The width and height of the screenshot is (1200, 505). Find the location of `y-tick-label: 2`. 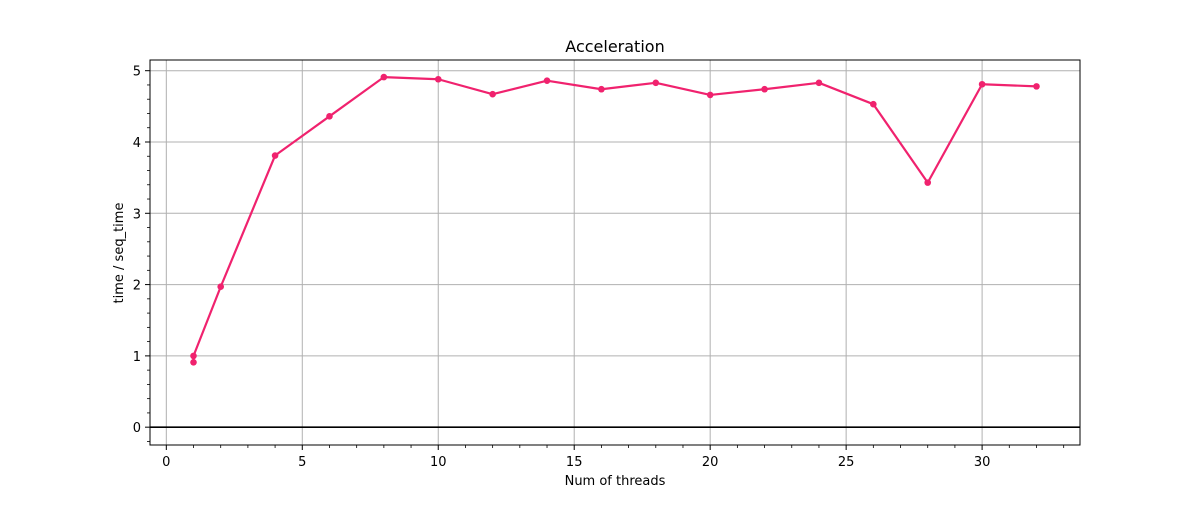

y-tick-label: 2 is located at coordinates (137, 286).